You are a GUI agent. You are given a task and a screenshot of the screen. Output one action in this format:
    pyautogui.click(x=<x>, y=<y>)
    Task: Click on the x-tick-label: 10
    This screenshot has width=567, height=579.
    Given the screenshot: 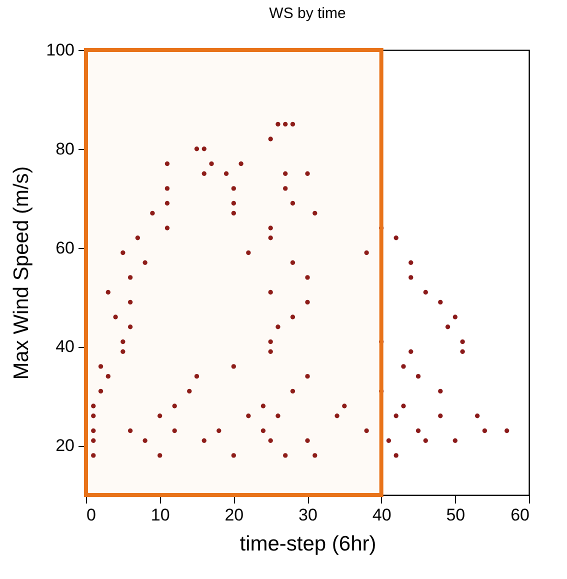 What is the action you would take?
    pyautogui.click(x=160, y=515)
    